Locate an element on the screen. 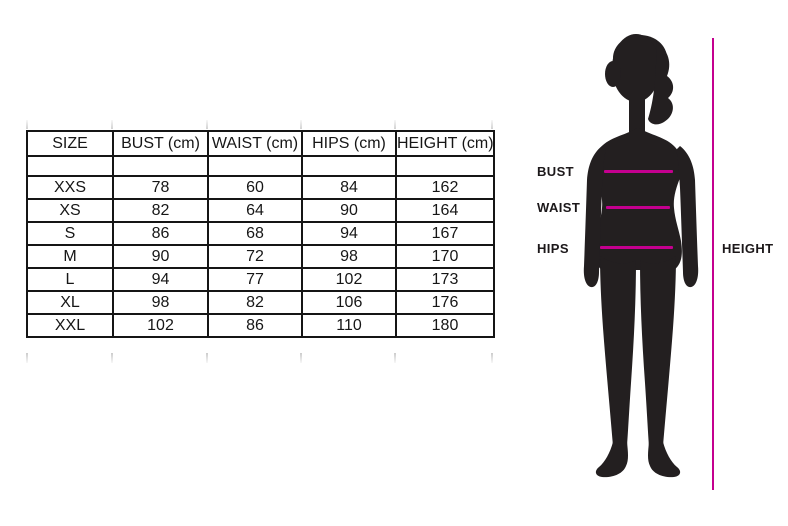 This screenshot has width=788, height=526. column-header-size: SIZE is located at coordinates (70, 143).